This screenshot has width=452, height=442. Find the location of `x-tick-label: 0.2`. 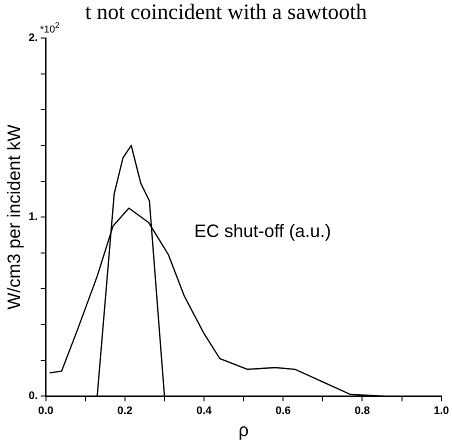

x-tick-label: 0.2 is located at coordinates (125, 410).